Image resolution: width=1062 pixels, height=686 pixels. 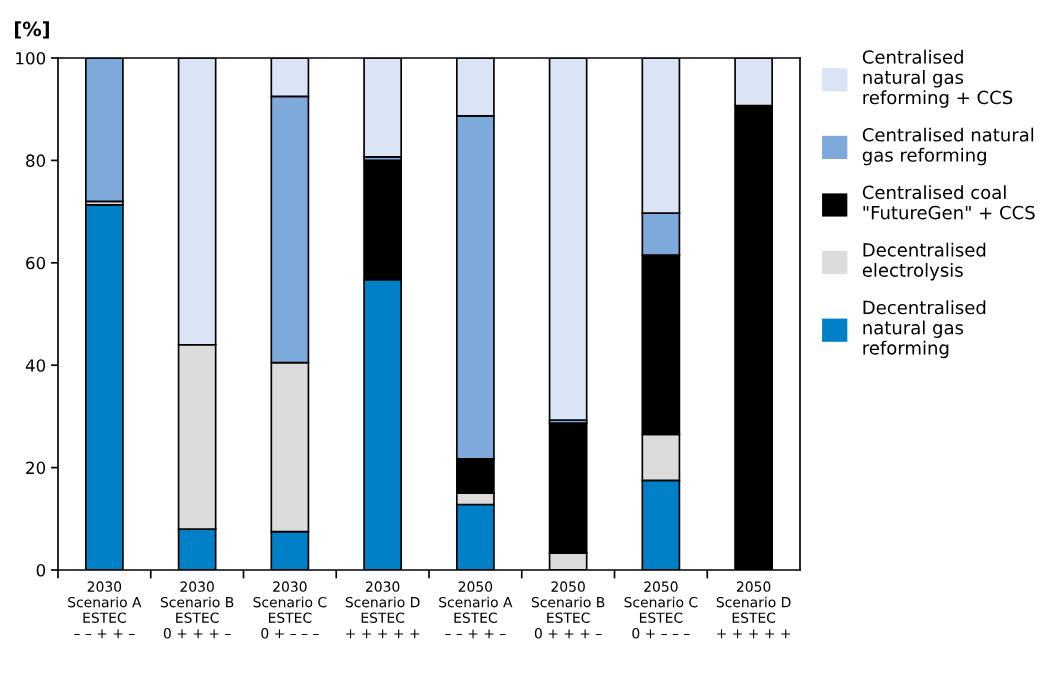 What do you see at coordinates (661, 610) in the screenshot?
I see `x-tick-label: 2050 Scenario C ESTEC 0 + – – –` at bounding box center [661, 610].